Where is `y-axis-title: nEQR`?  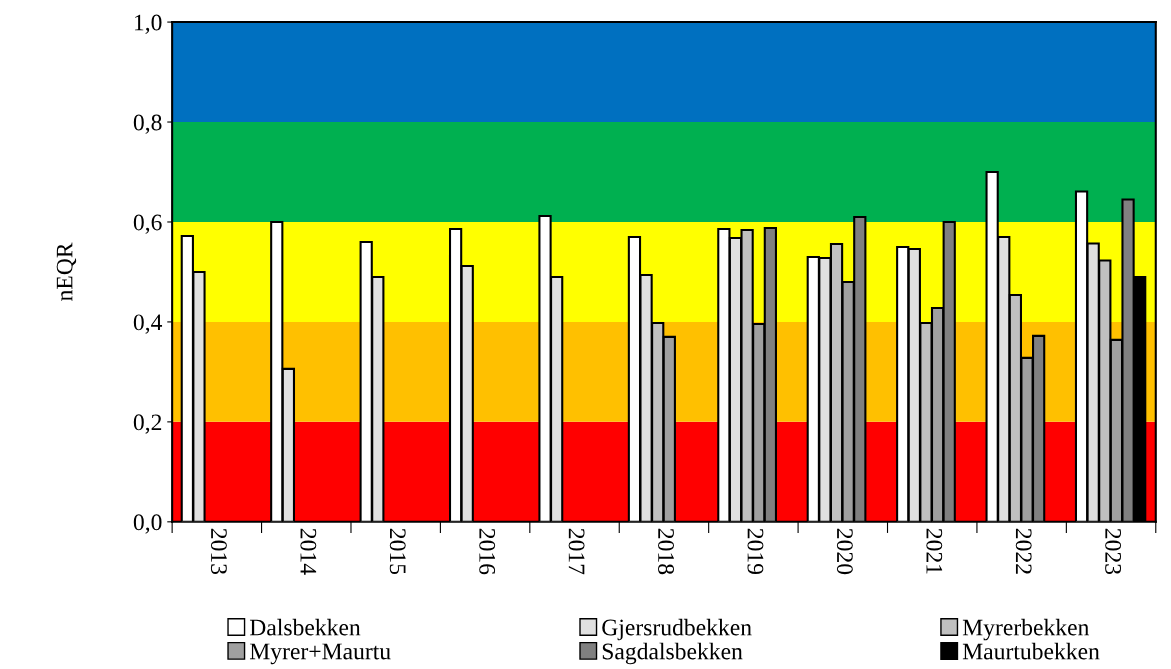
y-axis-title: nEQR is located at coordinates (66, 271).